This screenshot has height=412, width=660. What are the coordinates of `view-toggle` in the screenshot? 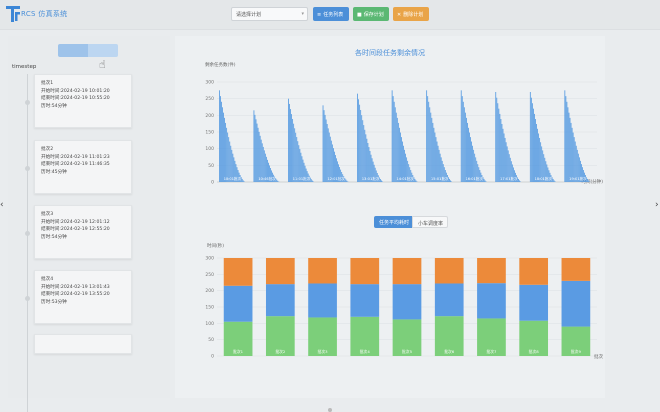 It's located at (88, 50).